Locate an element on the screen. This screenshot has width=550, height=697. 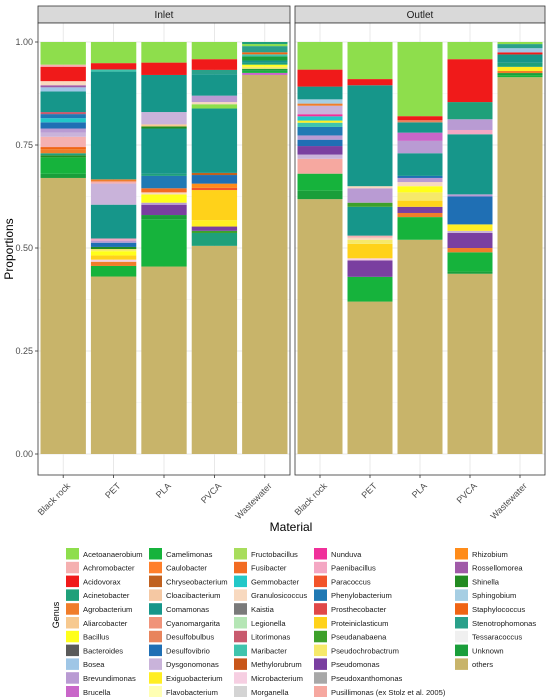
legend-label: Rossellomorea is located at coordinates (497, 568).